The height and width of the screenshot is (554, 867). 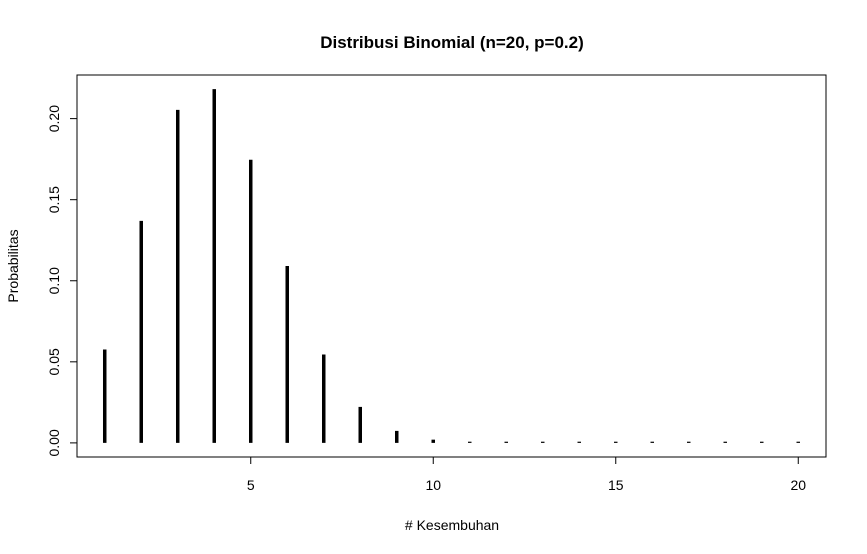 What do you see at coordinates (798, 485) in the screenshot?
I see `x-tick-label-20: 20` at bounding box center [798, 485].